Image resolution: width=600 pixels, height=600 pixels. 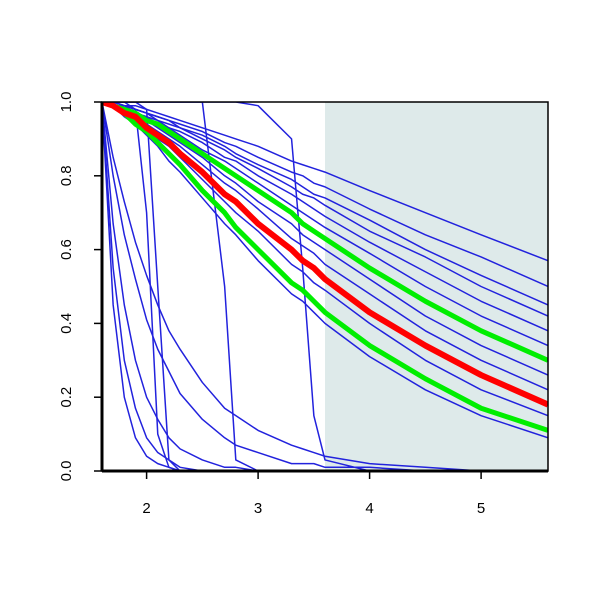 What do you see at coordinates (369, 508) in the screenshot?
I see `x-tick-label: 4` at bounding box center [369, 508].